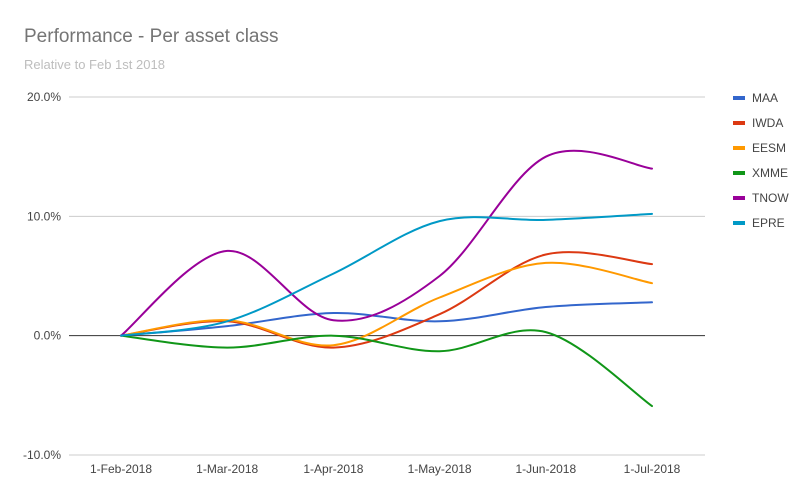 The width and height of the screenshot is (812, 502). Describe the element at coordinates (769, 148) in the screenshot. I see `legend-label-eesm: EESM` at that location.